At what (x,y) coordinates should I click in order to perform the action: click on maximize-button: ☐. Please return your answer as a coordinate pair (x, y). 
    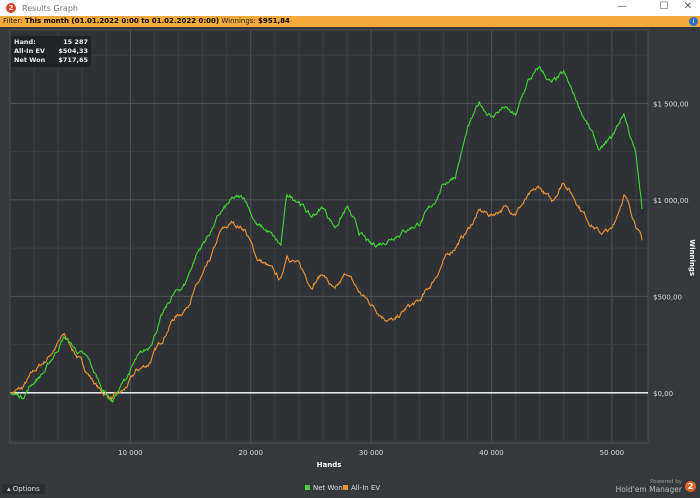
    Looking at the image, I should click on (664, 6).